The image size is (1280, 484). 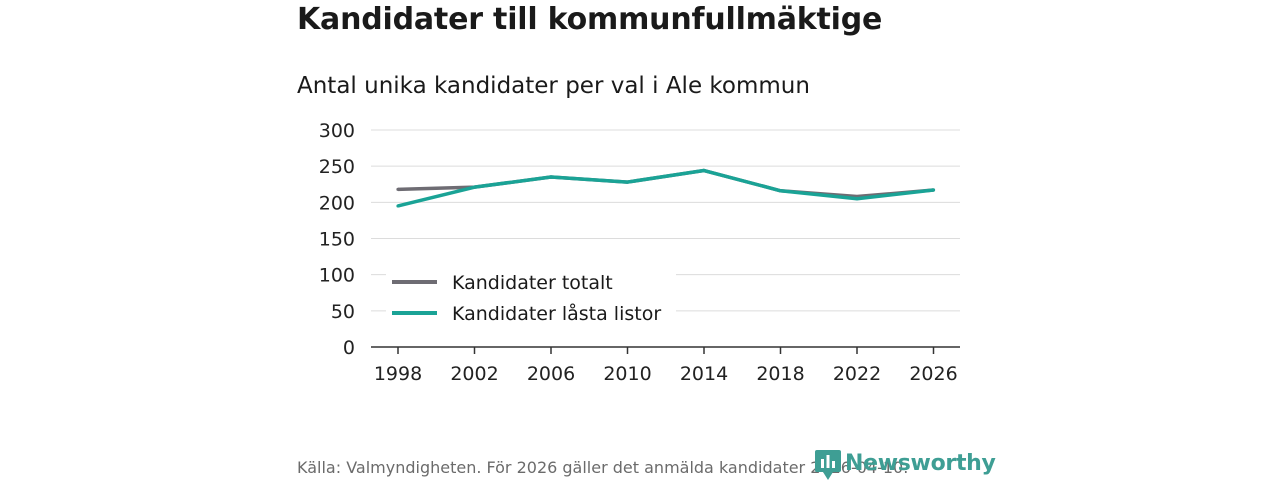 I want to click on x-tick-label: 2014, so click(x=704, y=374).